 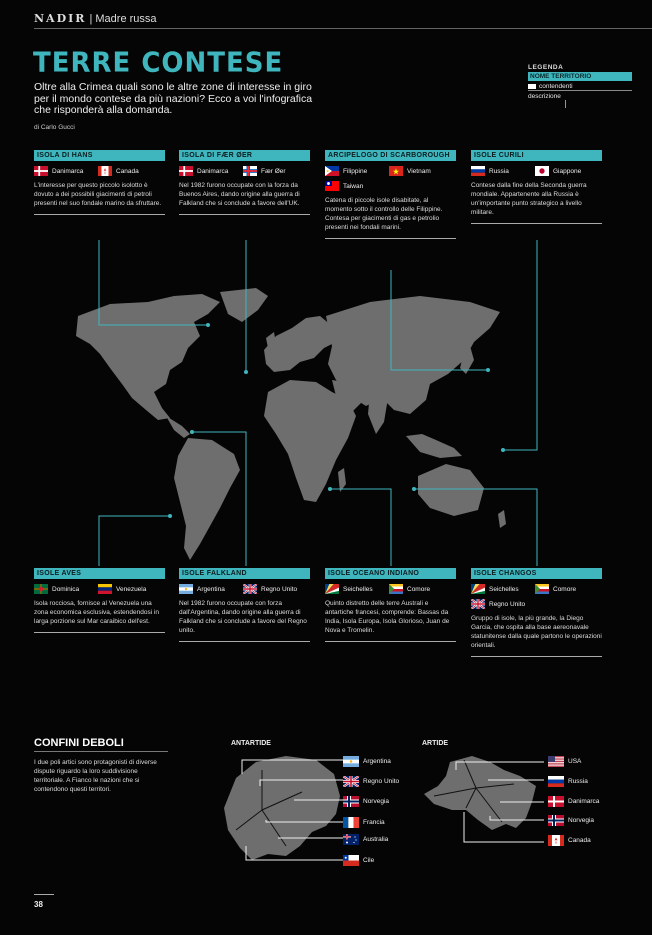 I want to click on se-asia-islands-shape, so click(x=434, y=446).